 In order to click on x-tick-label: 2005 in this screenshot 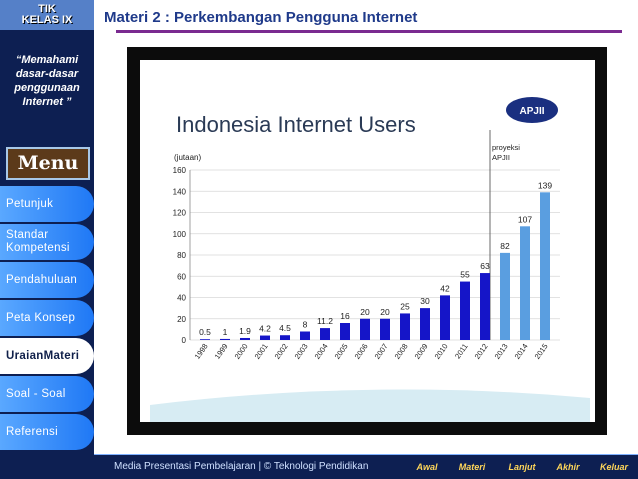, I will do `click(341, 351)`.